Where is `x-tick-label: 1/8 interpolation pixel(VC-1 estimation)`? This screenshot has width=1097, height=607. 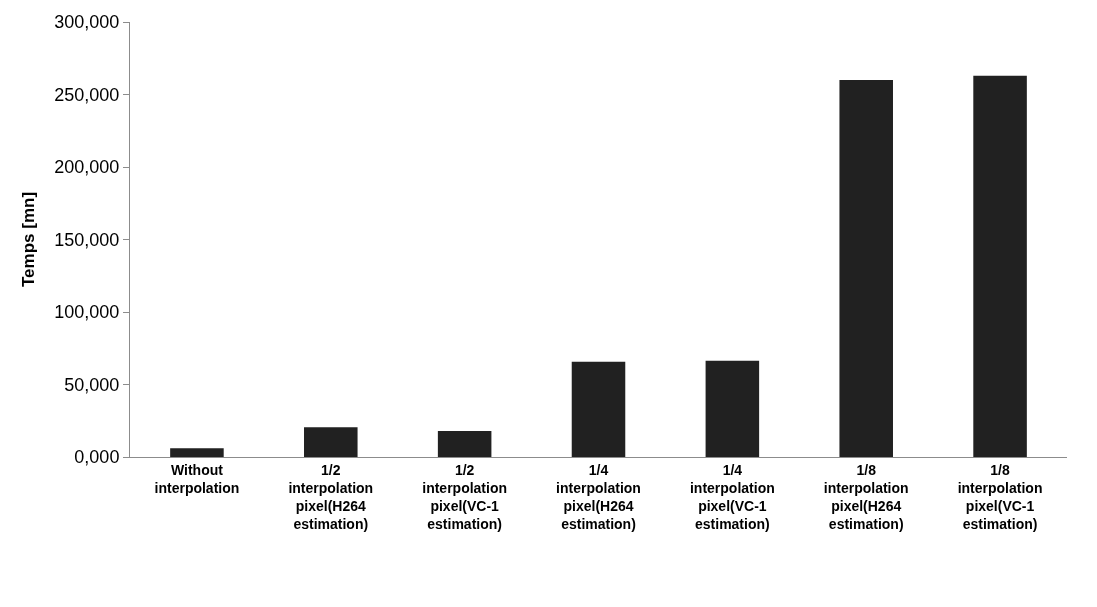
x-tick-label: 1/8 interpolation pixel(VC-1 estimation) is located at coordinates (1000, 497).